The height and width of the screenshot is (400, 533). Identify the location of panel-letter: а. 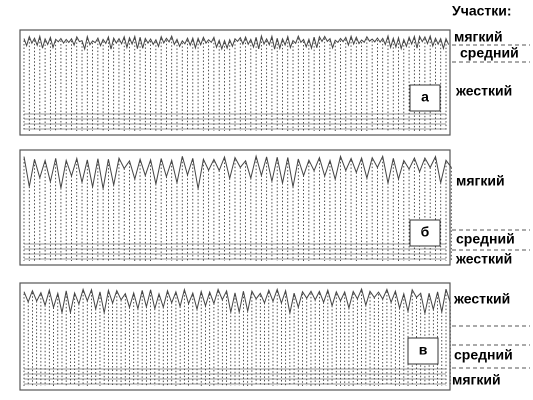
(425, 97).